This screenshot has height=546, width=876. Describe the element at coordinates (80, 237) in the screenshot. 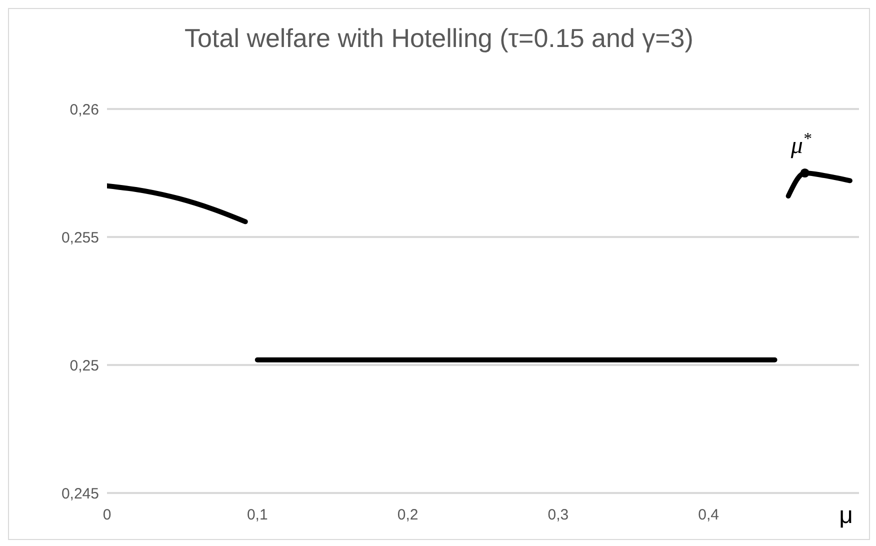

I see `y-tick-label: 0,255` at that location.